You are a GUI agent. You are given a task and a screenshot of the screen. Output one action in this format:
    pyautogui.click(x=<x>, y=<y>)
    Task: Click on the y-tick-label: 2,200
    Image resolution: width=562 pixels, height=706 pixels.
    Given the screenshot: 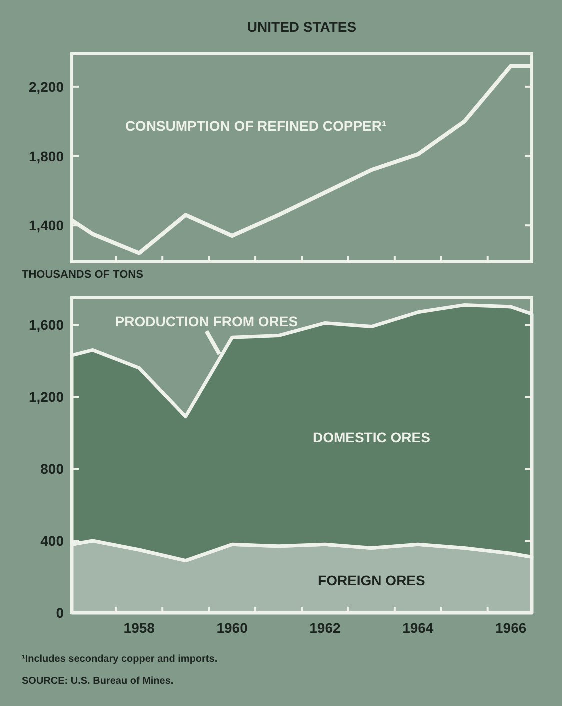 What is the action you would take?
    pyautogui.click(x=46, y=86)
    